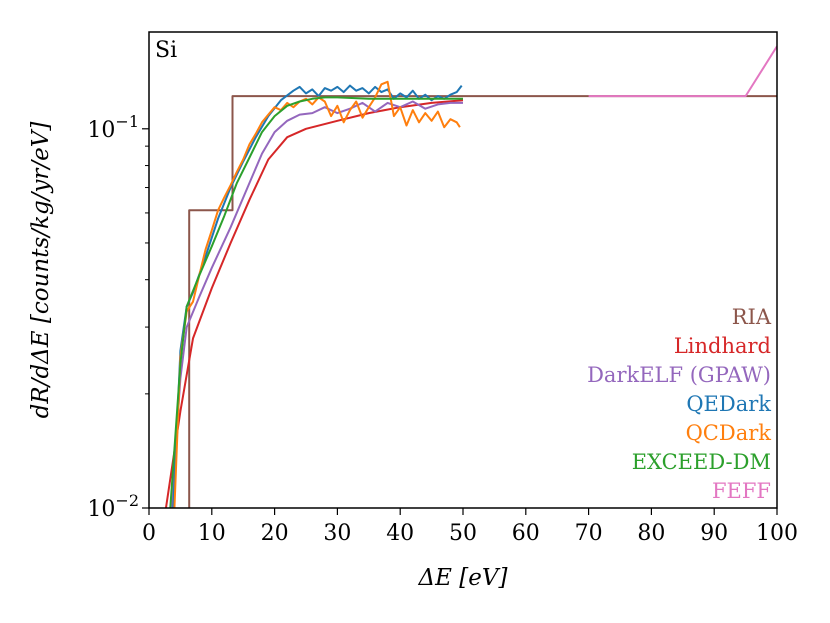  I want to click on x-tick-label: 70, so click(589, 533).